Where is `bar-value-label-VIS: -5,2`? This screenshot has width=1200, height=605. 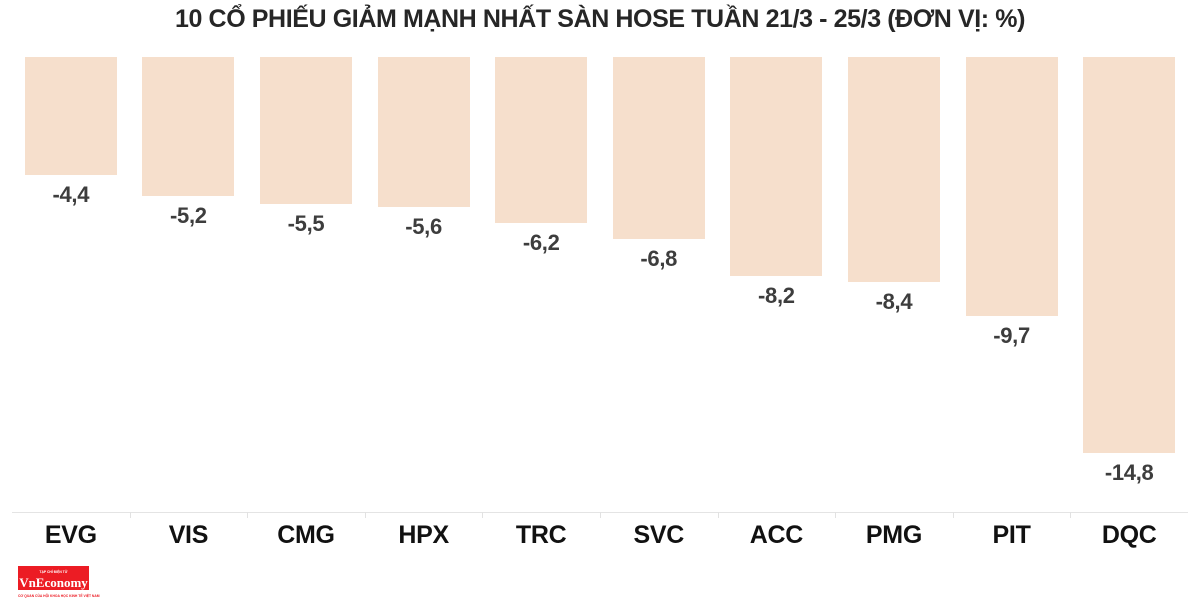
bar-value-label-VIS: -5,2 is located at coordinates (188, 215).